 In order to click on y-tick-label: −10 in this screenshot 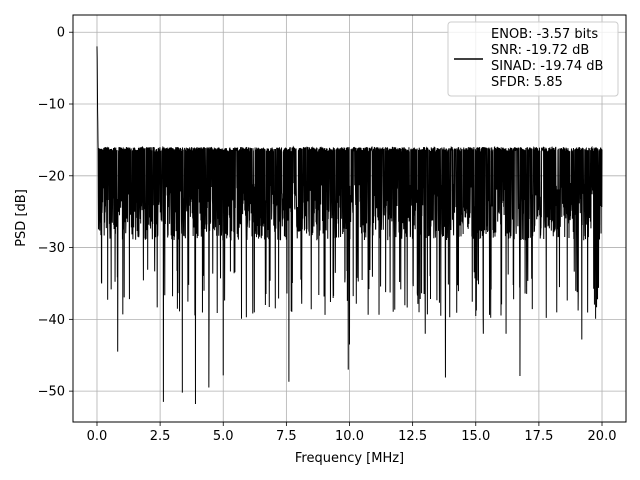, I will do `click(51, 105)`.